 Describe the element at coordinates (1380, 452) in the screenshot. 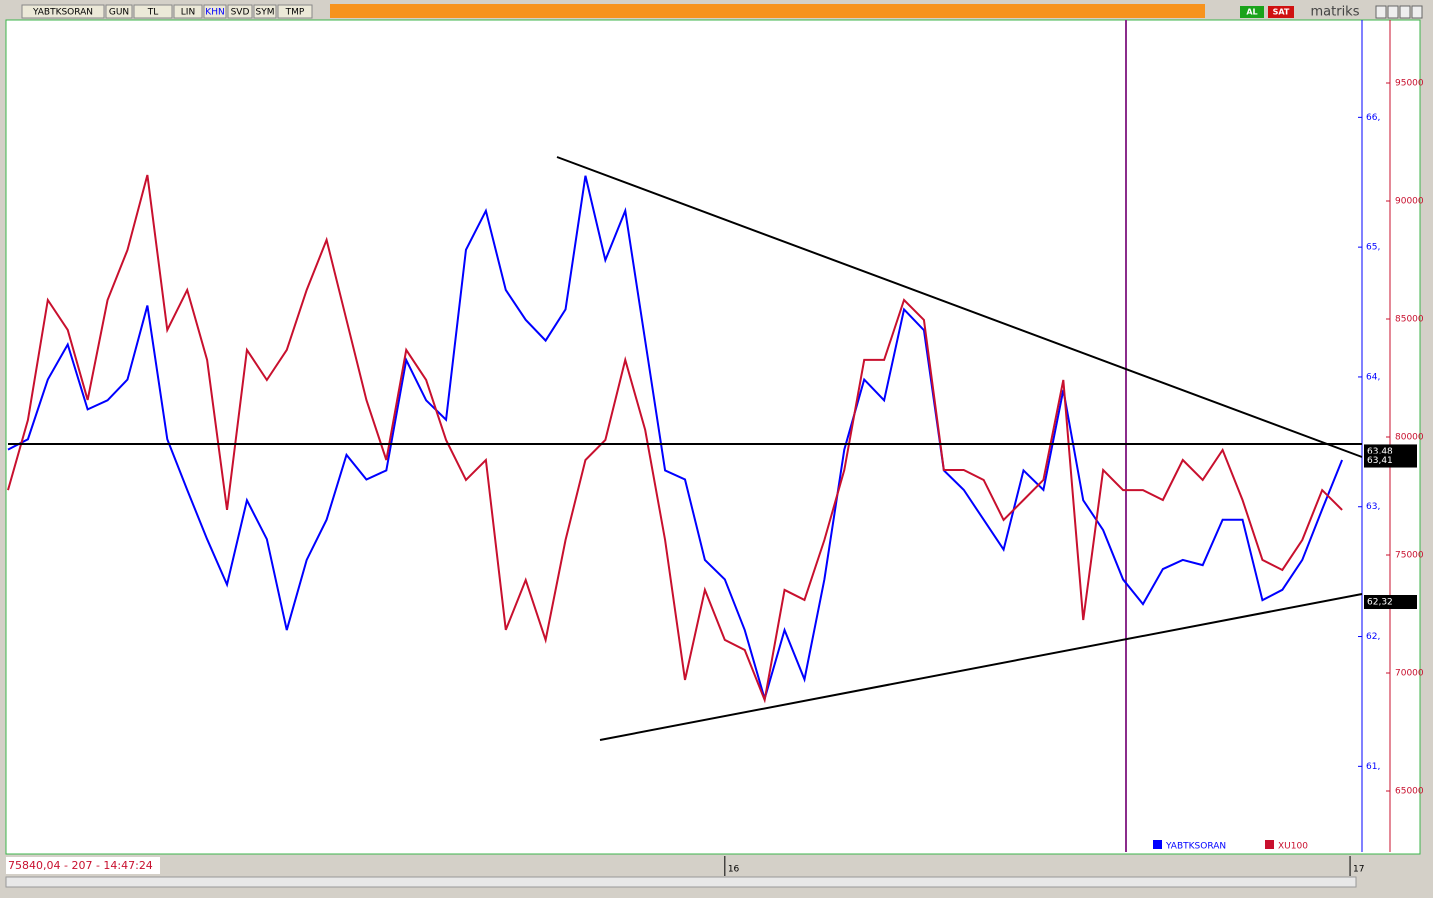

I see `price-label: 63,48` at that location.